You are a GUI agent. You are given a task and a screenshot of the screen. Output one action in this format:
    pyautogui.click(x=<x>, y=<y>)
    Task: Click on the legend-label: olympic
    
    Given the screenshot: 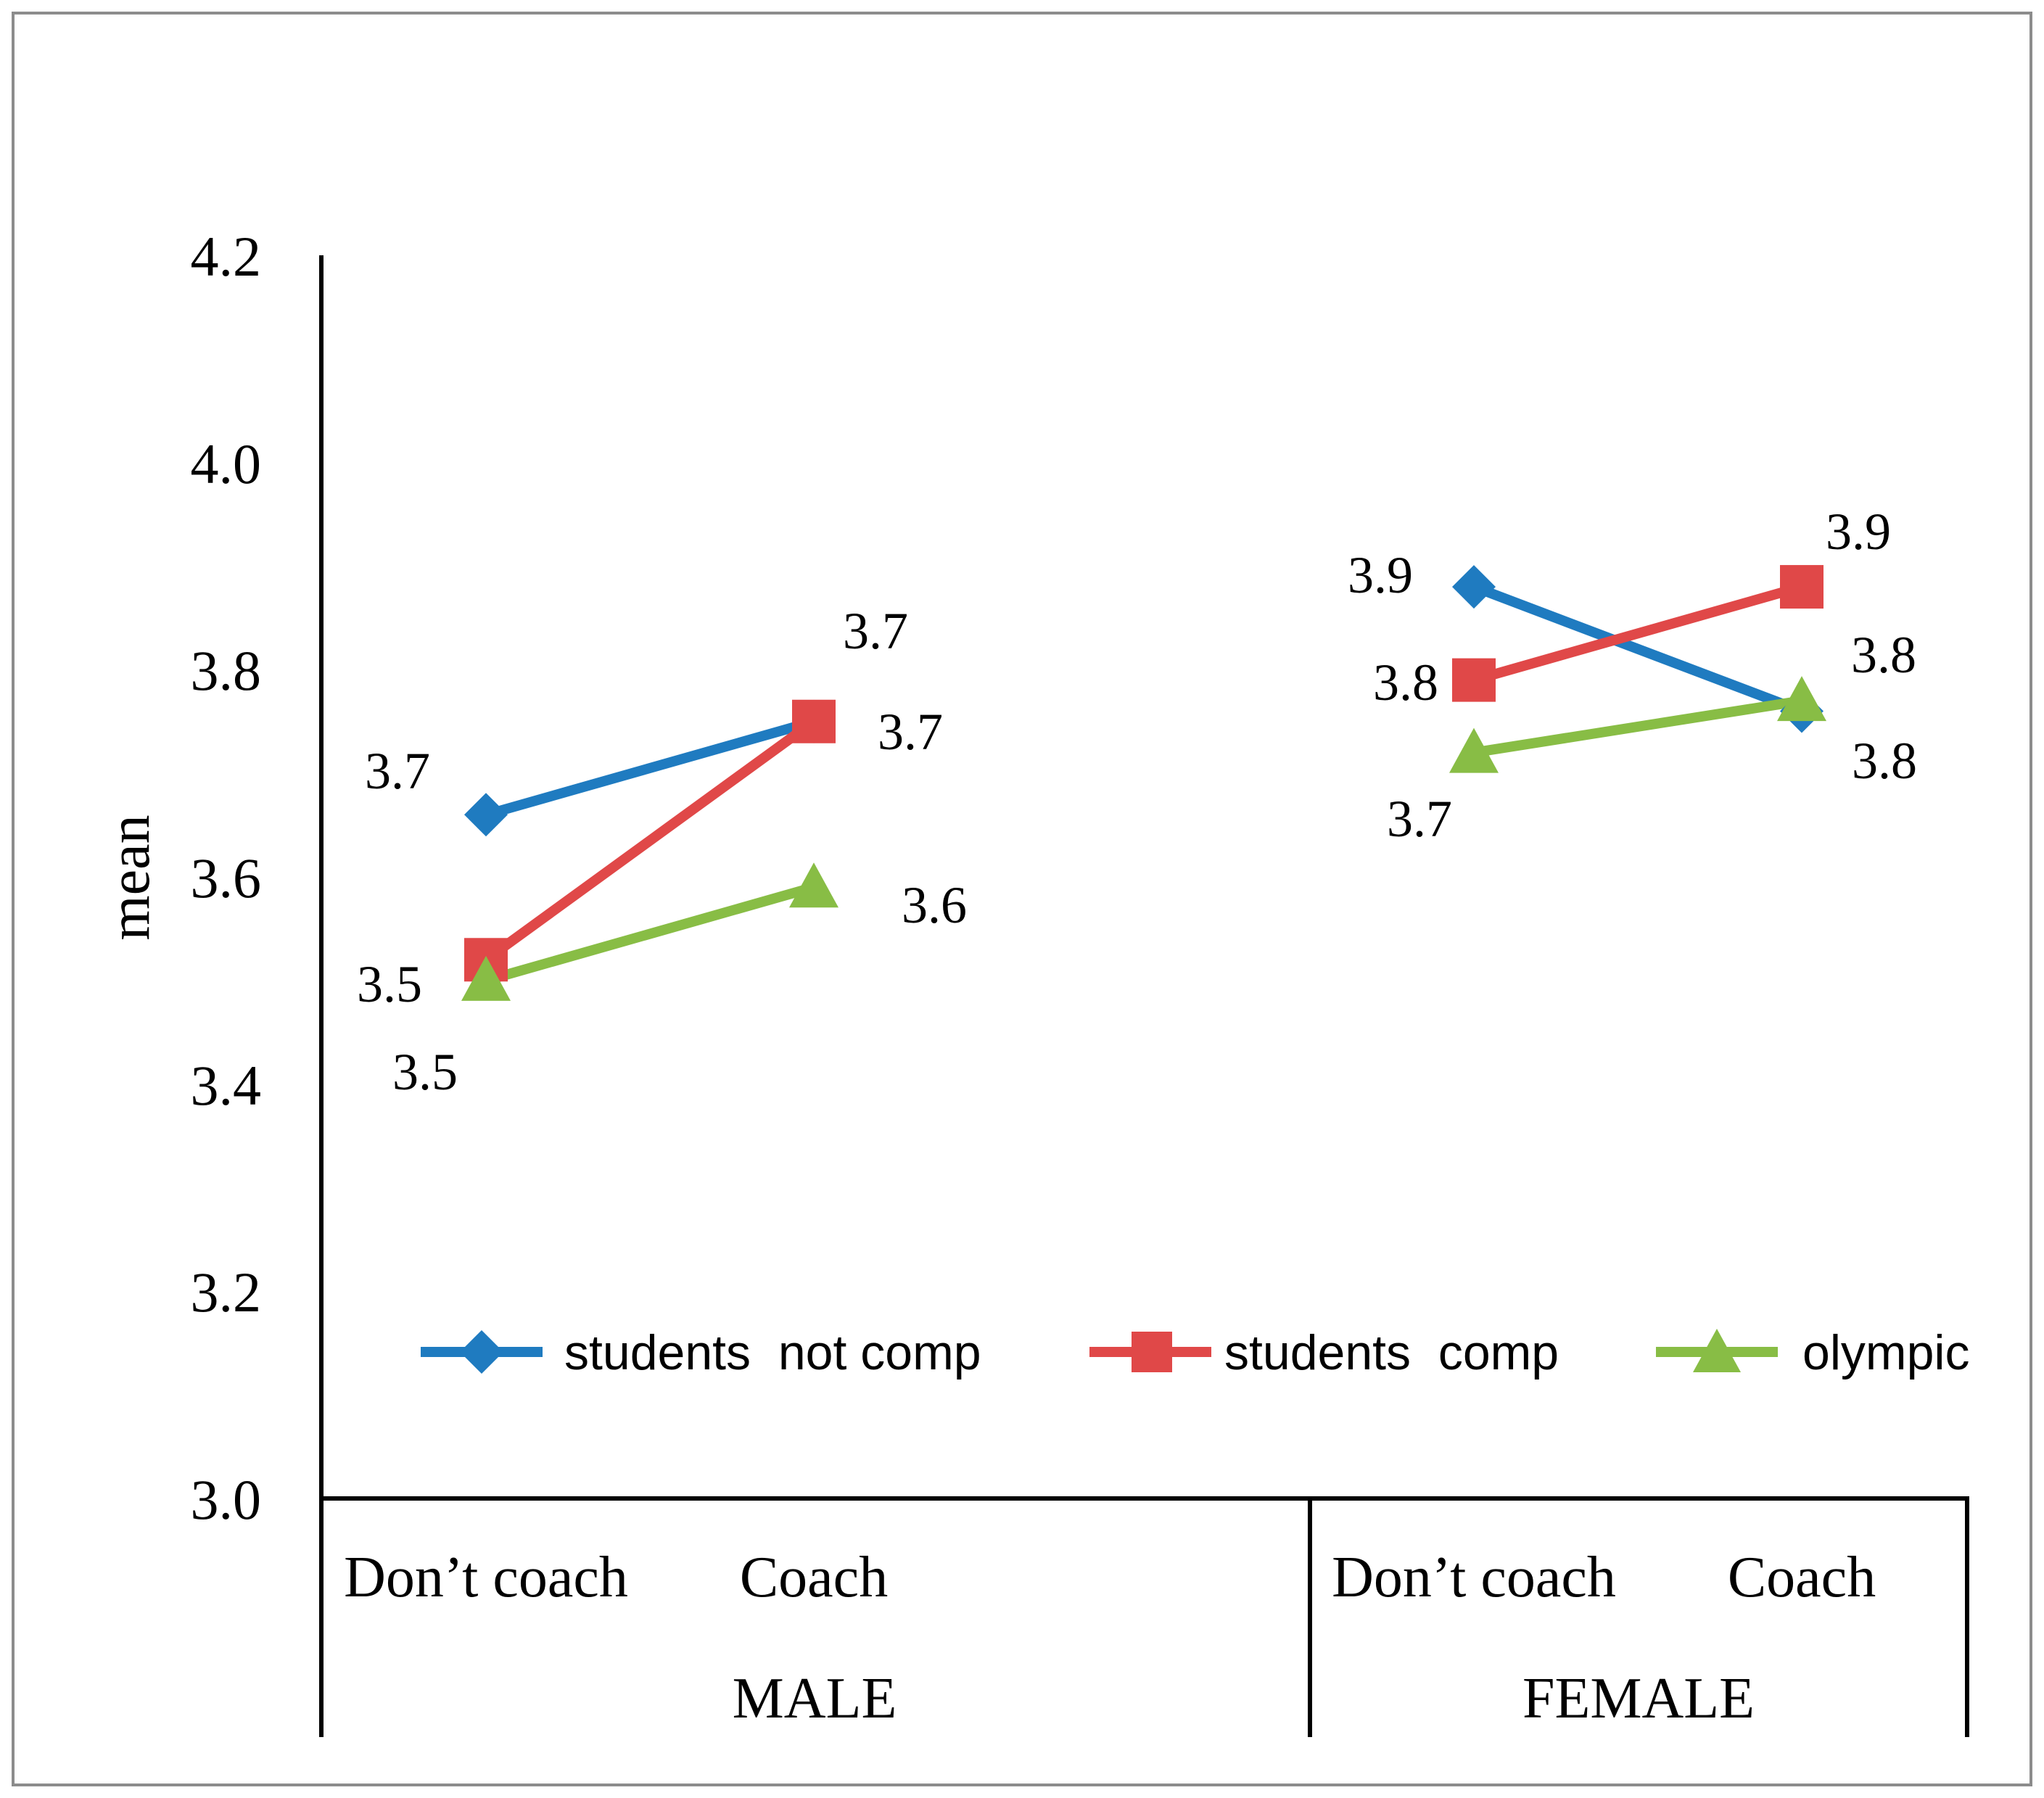 What is the action you would take?
    pyautogui.click(x=1886, y=1352)
    